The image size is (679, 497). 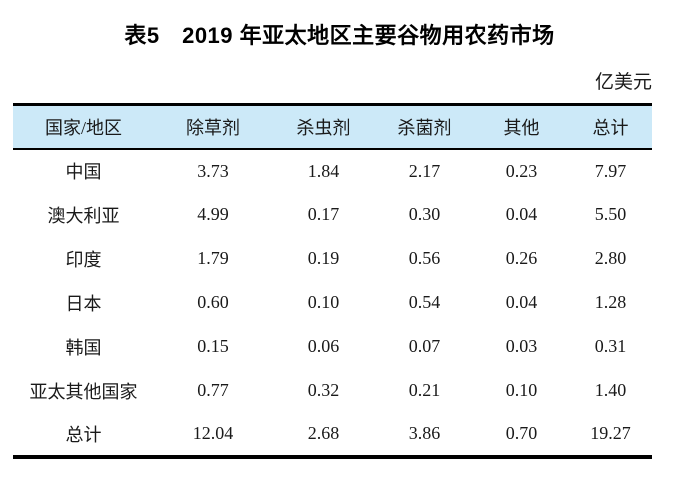 I want to click on unit-label: 亿美元, so click(x=623, y=82).